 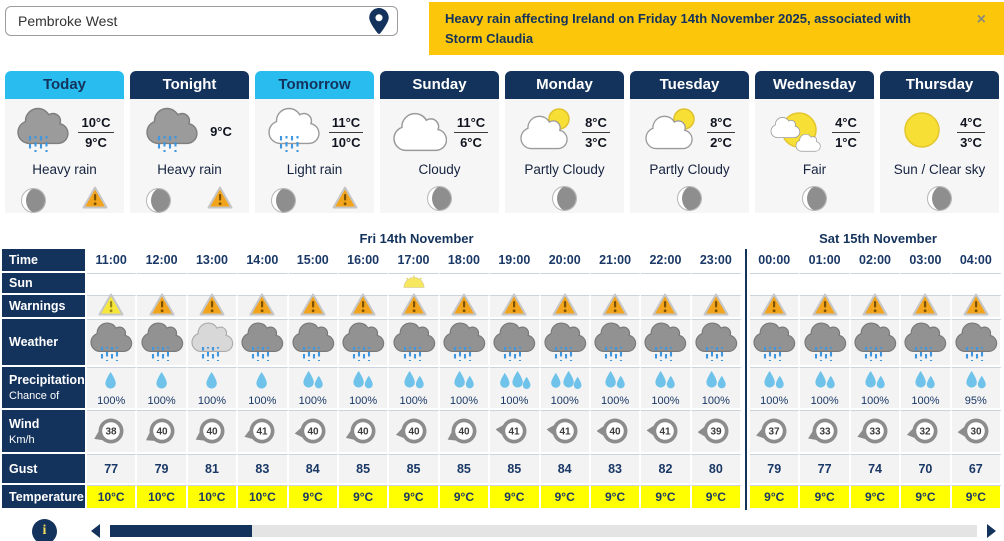 I want to click on time-cell: 21:00, so click(x=616, y=261).